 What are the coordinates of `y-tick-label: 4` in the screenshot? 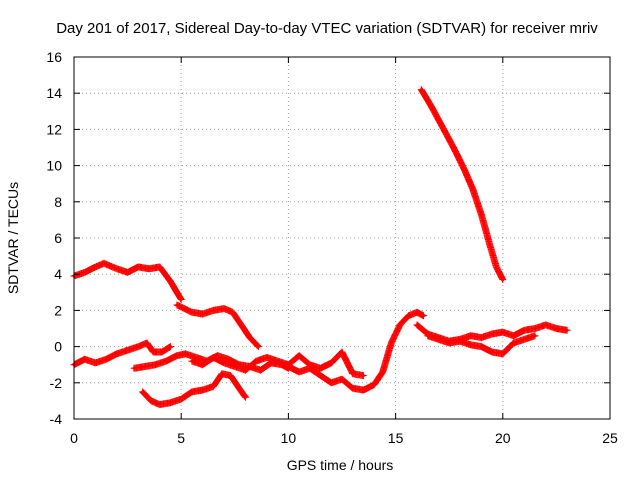 It's located at (58, 274).